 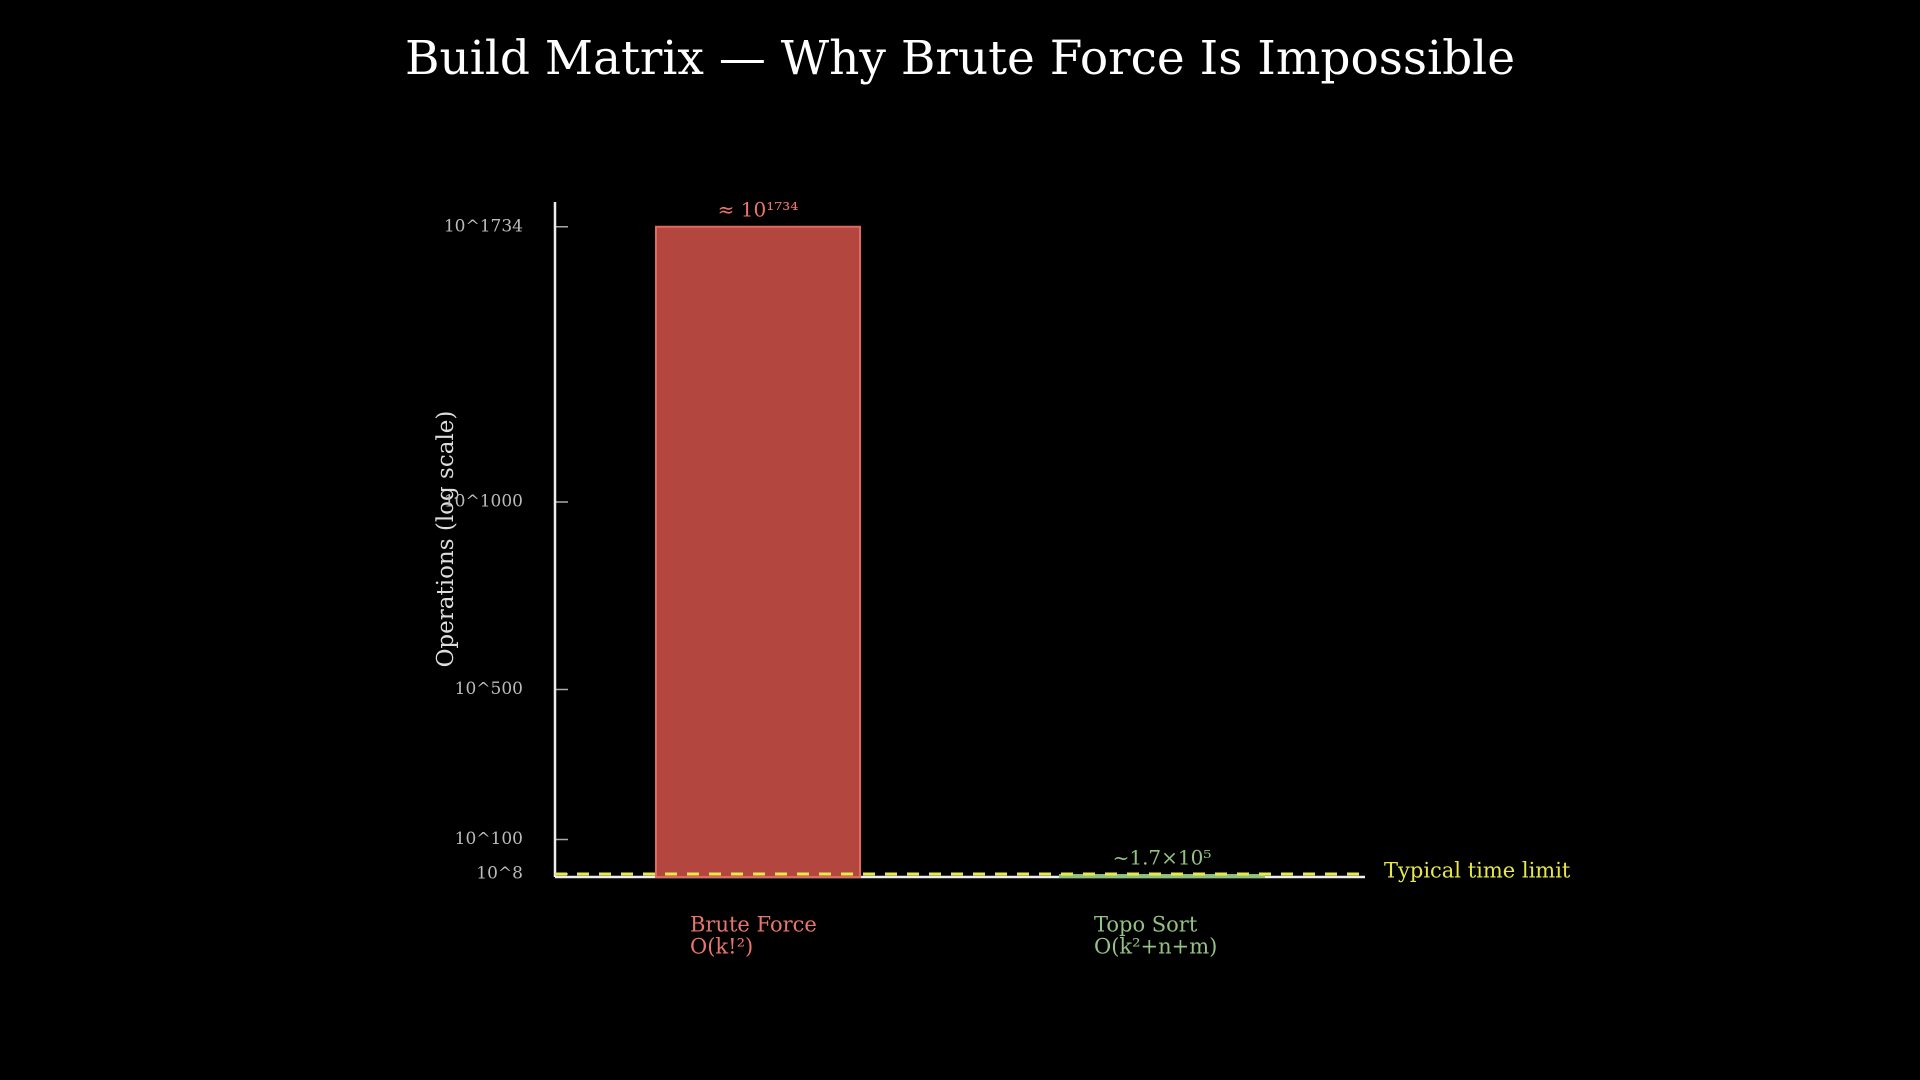 What do you see at coordinates (446, 539) in the screenshot?
I see `y-axis-label: Operations (log scale)` at bounding box center [446, 539].